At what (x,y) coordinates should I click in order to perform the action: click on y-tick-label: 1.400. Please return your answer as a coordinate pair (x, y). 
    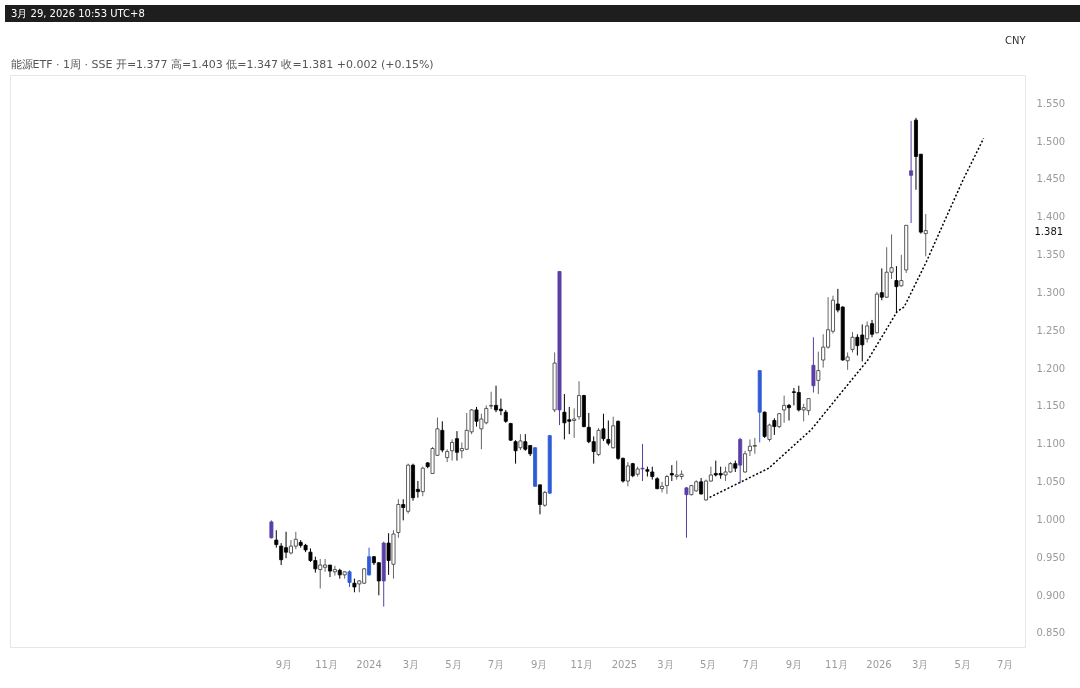
    Looking at the image, I should click on (1051, 217).